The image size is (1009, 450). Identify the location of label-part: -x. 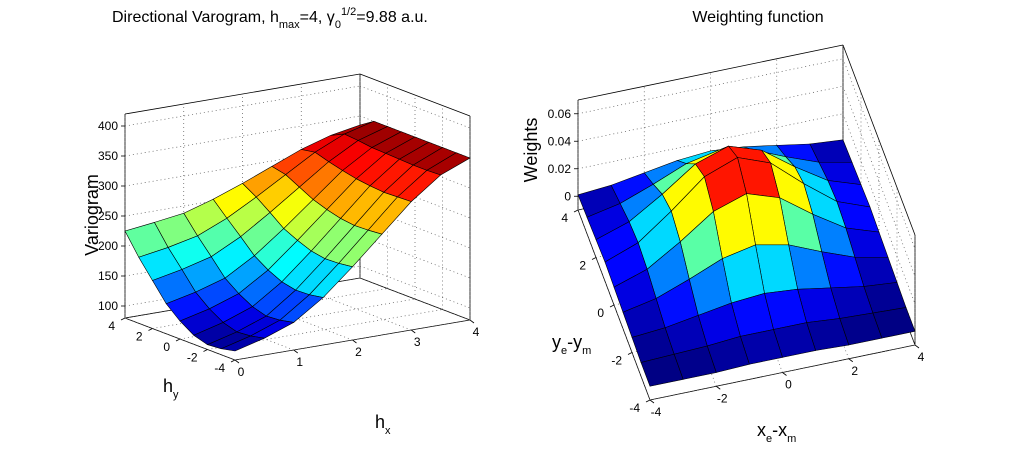
(779, 430).